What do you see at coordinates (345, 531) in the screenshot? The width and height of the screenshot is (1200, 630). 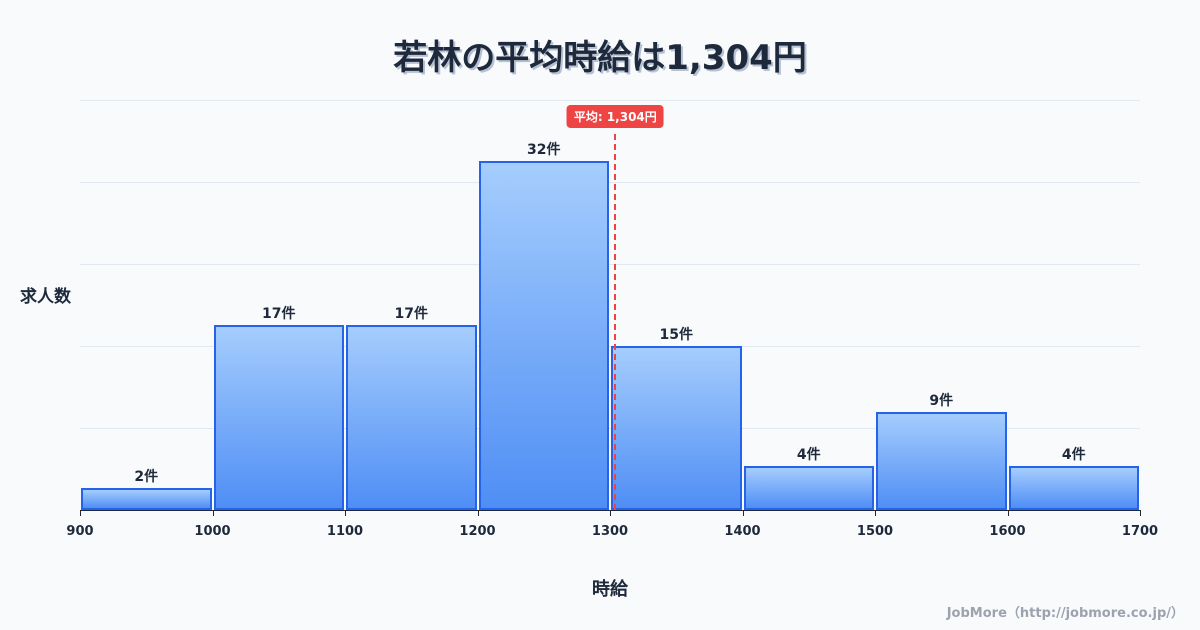 I see `x-tick-label: 1100` at bounding box center [345, 531].